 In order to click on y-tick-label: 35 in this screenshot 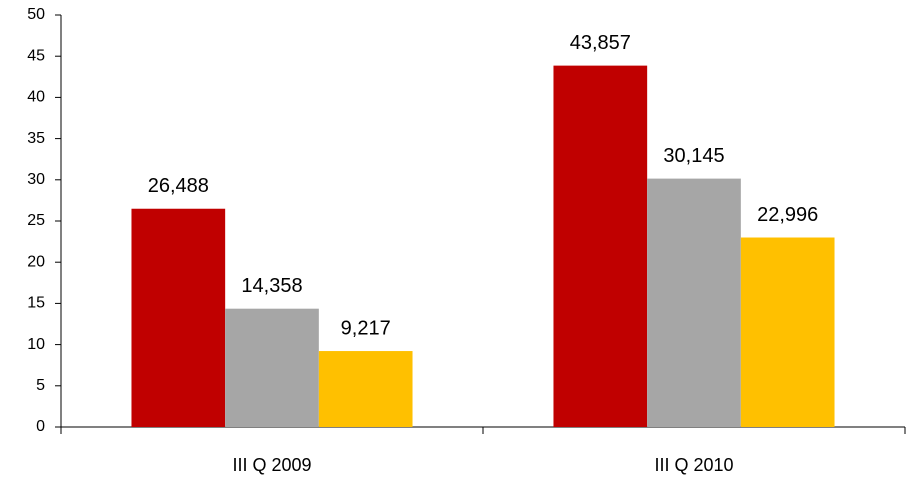, I will do `click(36, 138)`.